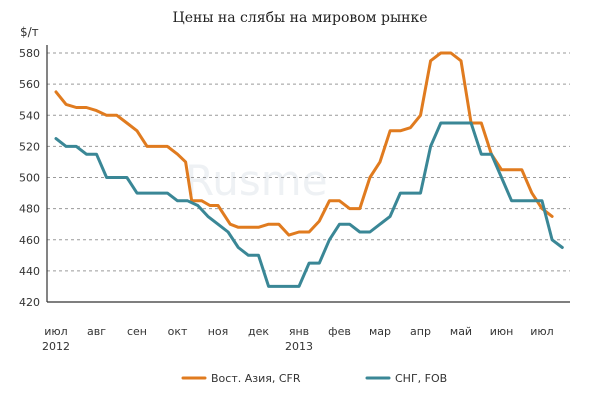 This screenshot has height=402, width=600. Describe the element at coordinates (299, 346) in the screenshot. I see `x-year-label: 2013` at that location.